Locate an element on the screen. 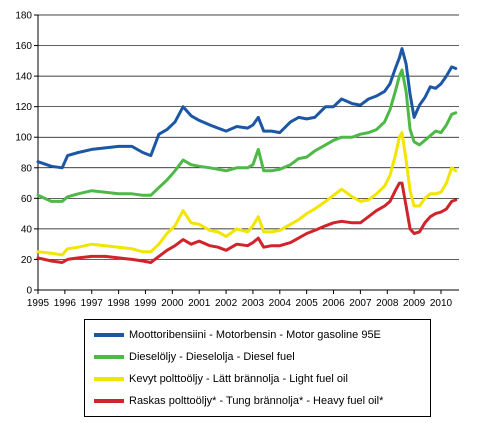 This screenshot has height=423, width=497. x-tick-label-2008: 2008 is located at coordinates (387, 303).